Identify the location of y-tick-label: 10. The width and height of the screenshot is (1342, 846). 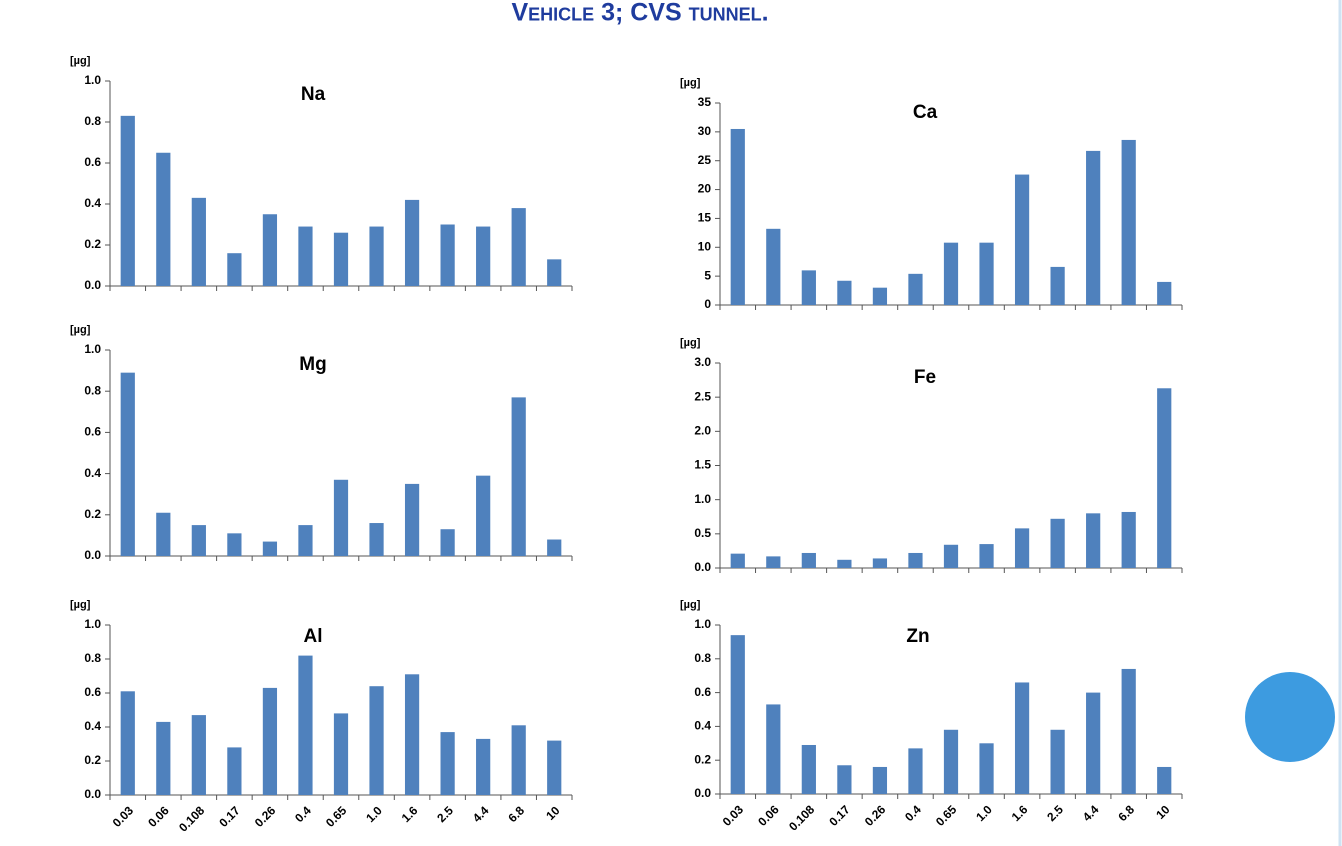
(705, 246).